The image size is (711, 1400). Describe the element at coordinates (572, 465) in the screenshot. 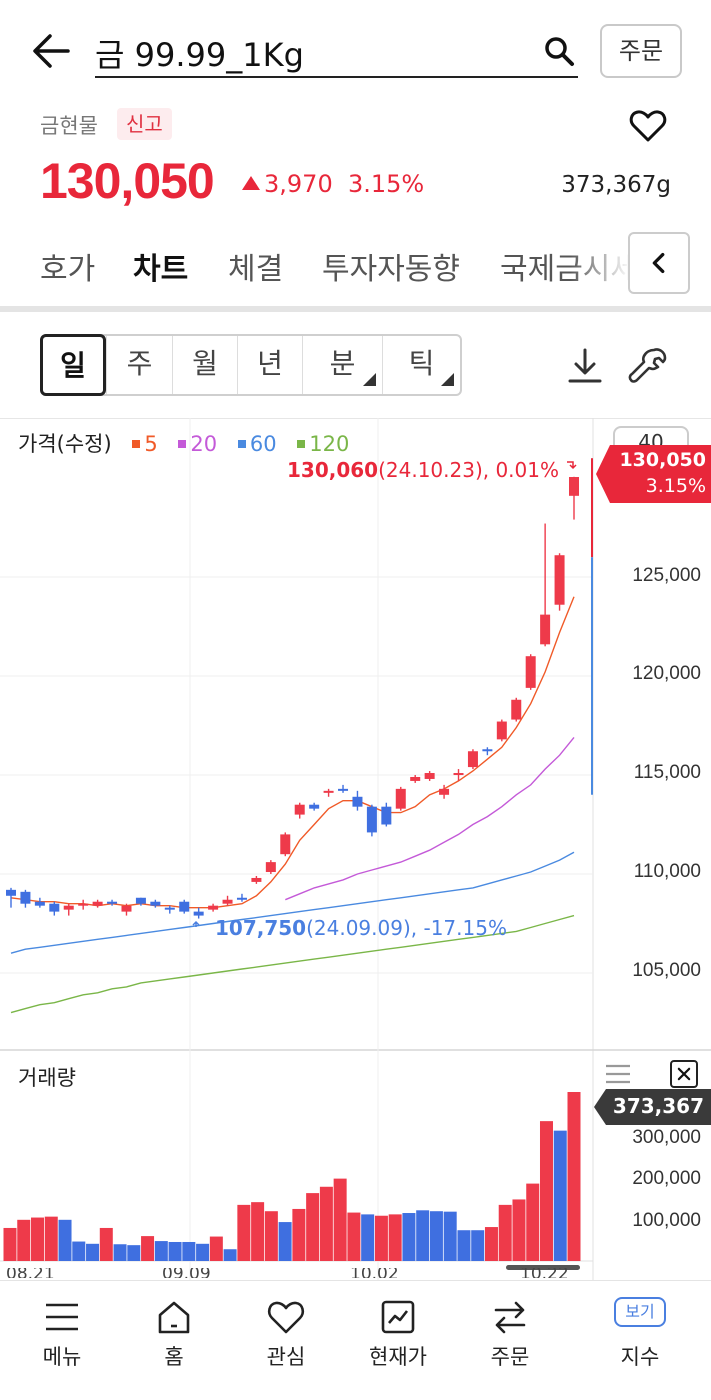

I see `high-marker` at that location.